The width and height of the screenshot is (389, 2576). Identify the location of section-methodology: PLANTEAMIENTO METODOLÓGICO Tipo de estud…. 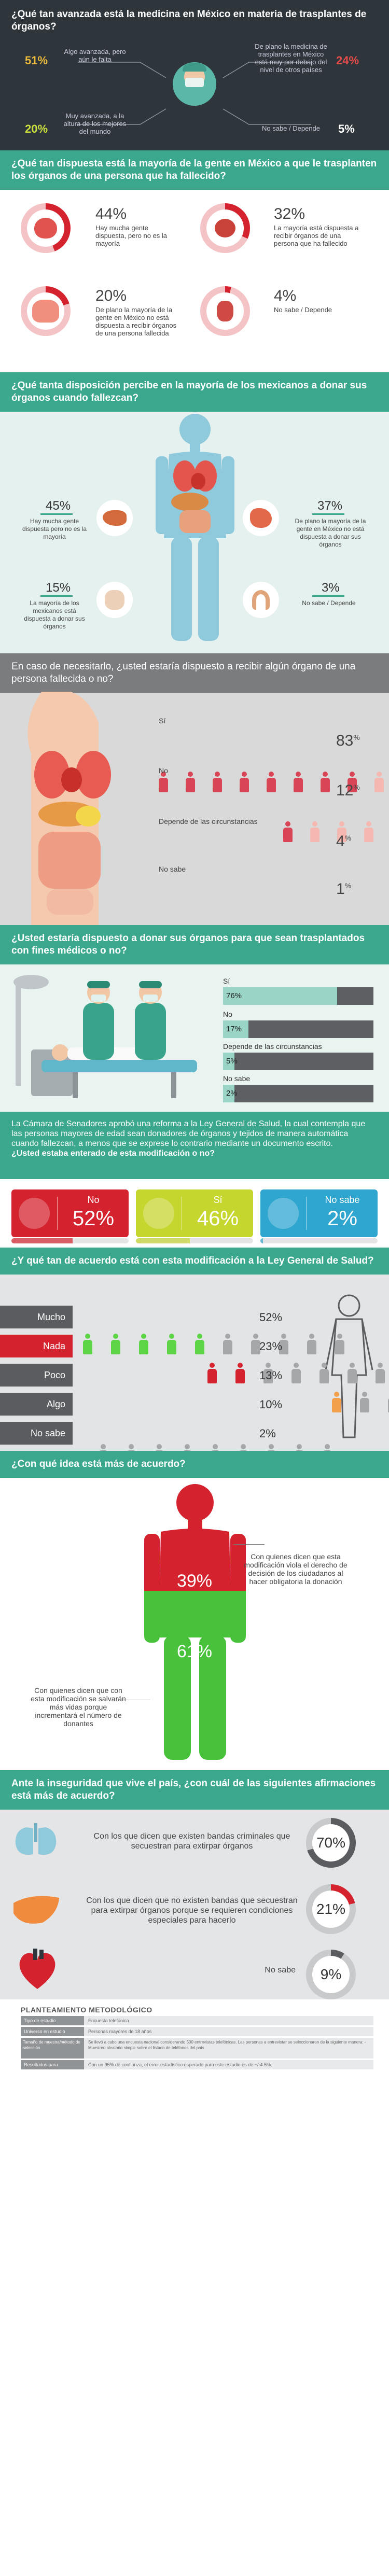
(195, 2036).